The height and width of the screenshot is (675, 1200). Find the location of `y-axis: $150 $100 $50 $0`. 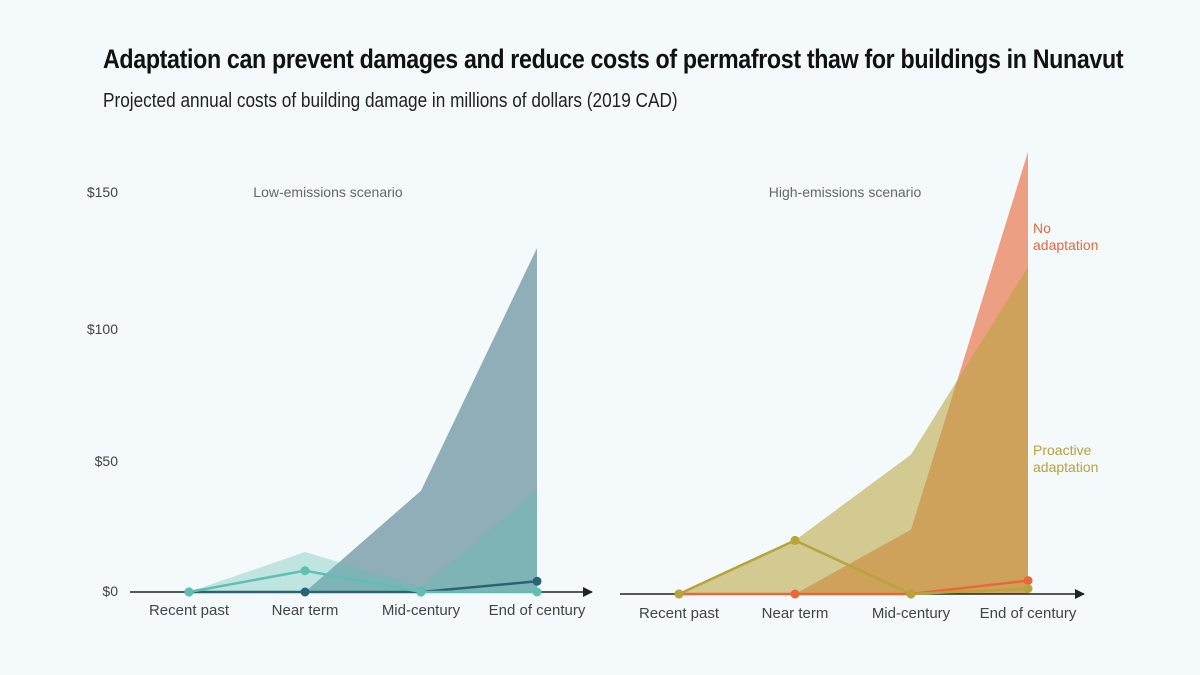

y-axis: $150 $100 $50 $0 is located at coordinates (102, 391).